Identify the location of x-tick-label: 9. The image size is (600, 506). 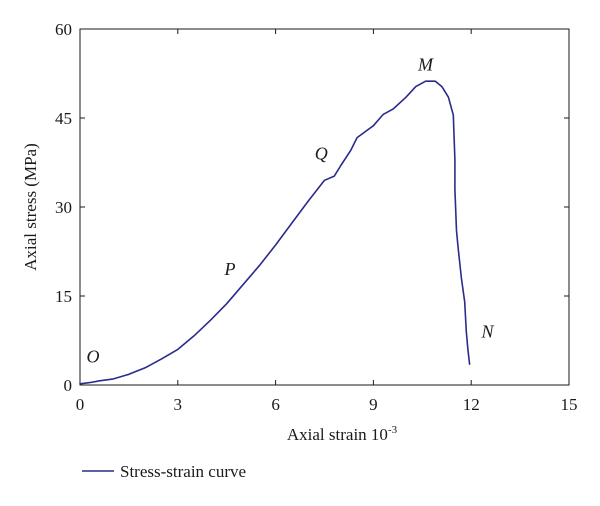
(373, 404).